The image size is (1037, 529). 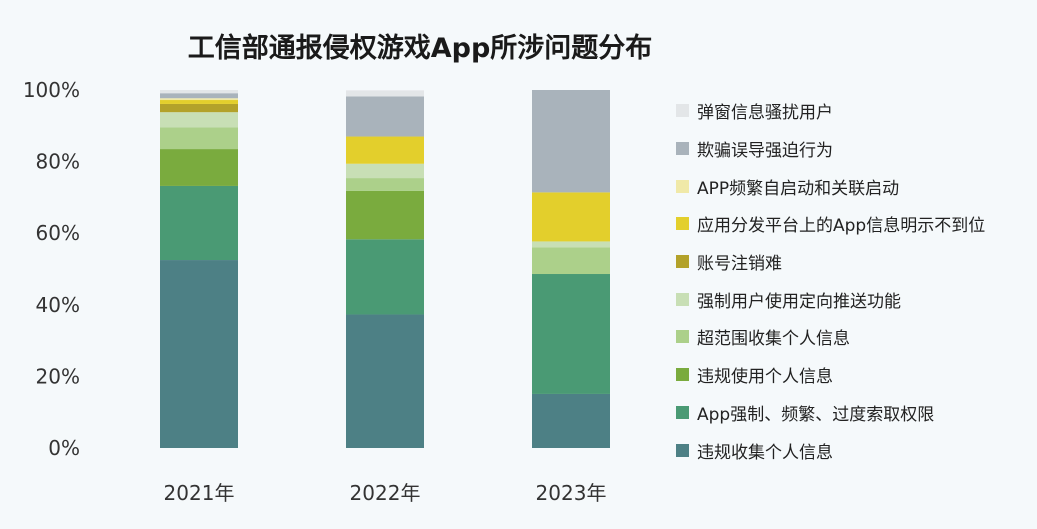 I want to click on y-tick-label: 20%, so click(x=58, y=376).